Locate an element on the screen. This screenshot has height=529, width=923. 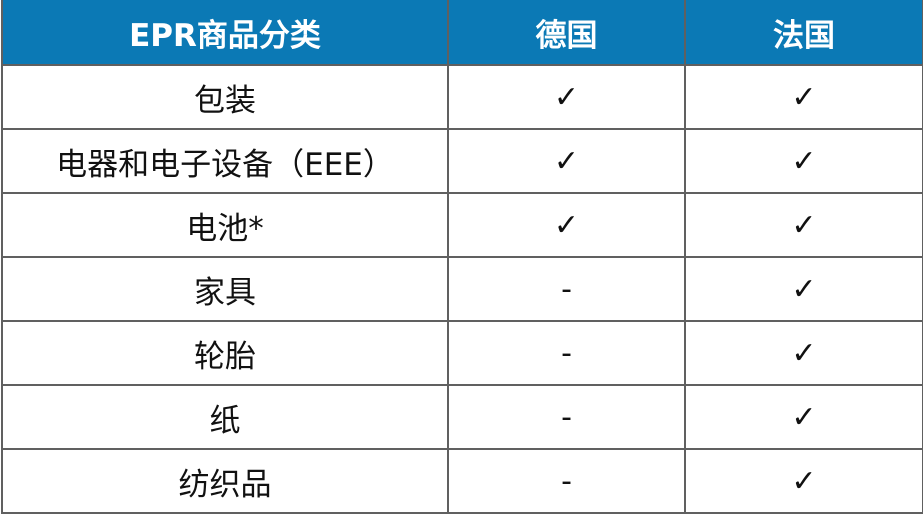
table-row: 纺织品 - ✓ is located at coordinates (462, 481).